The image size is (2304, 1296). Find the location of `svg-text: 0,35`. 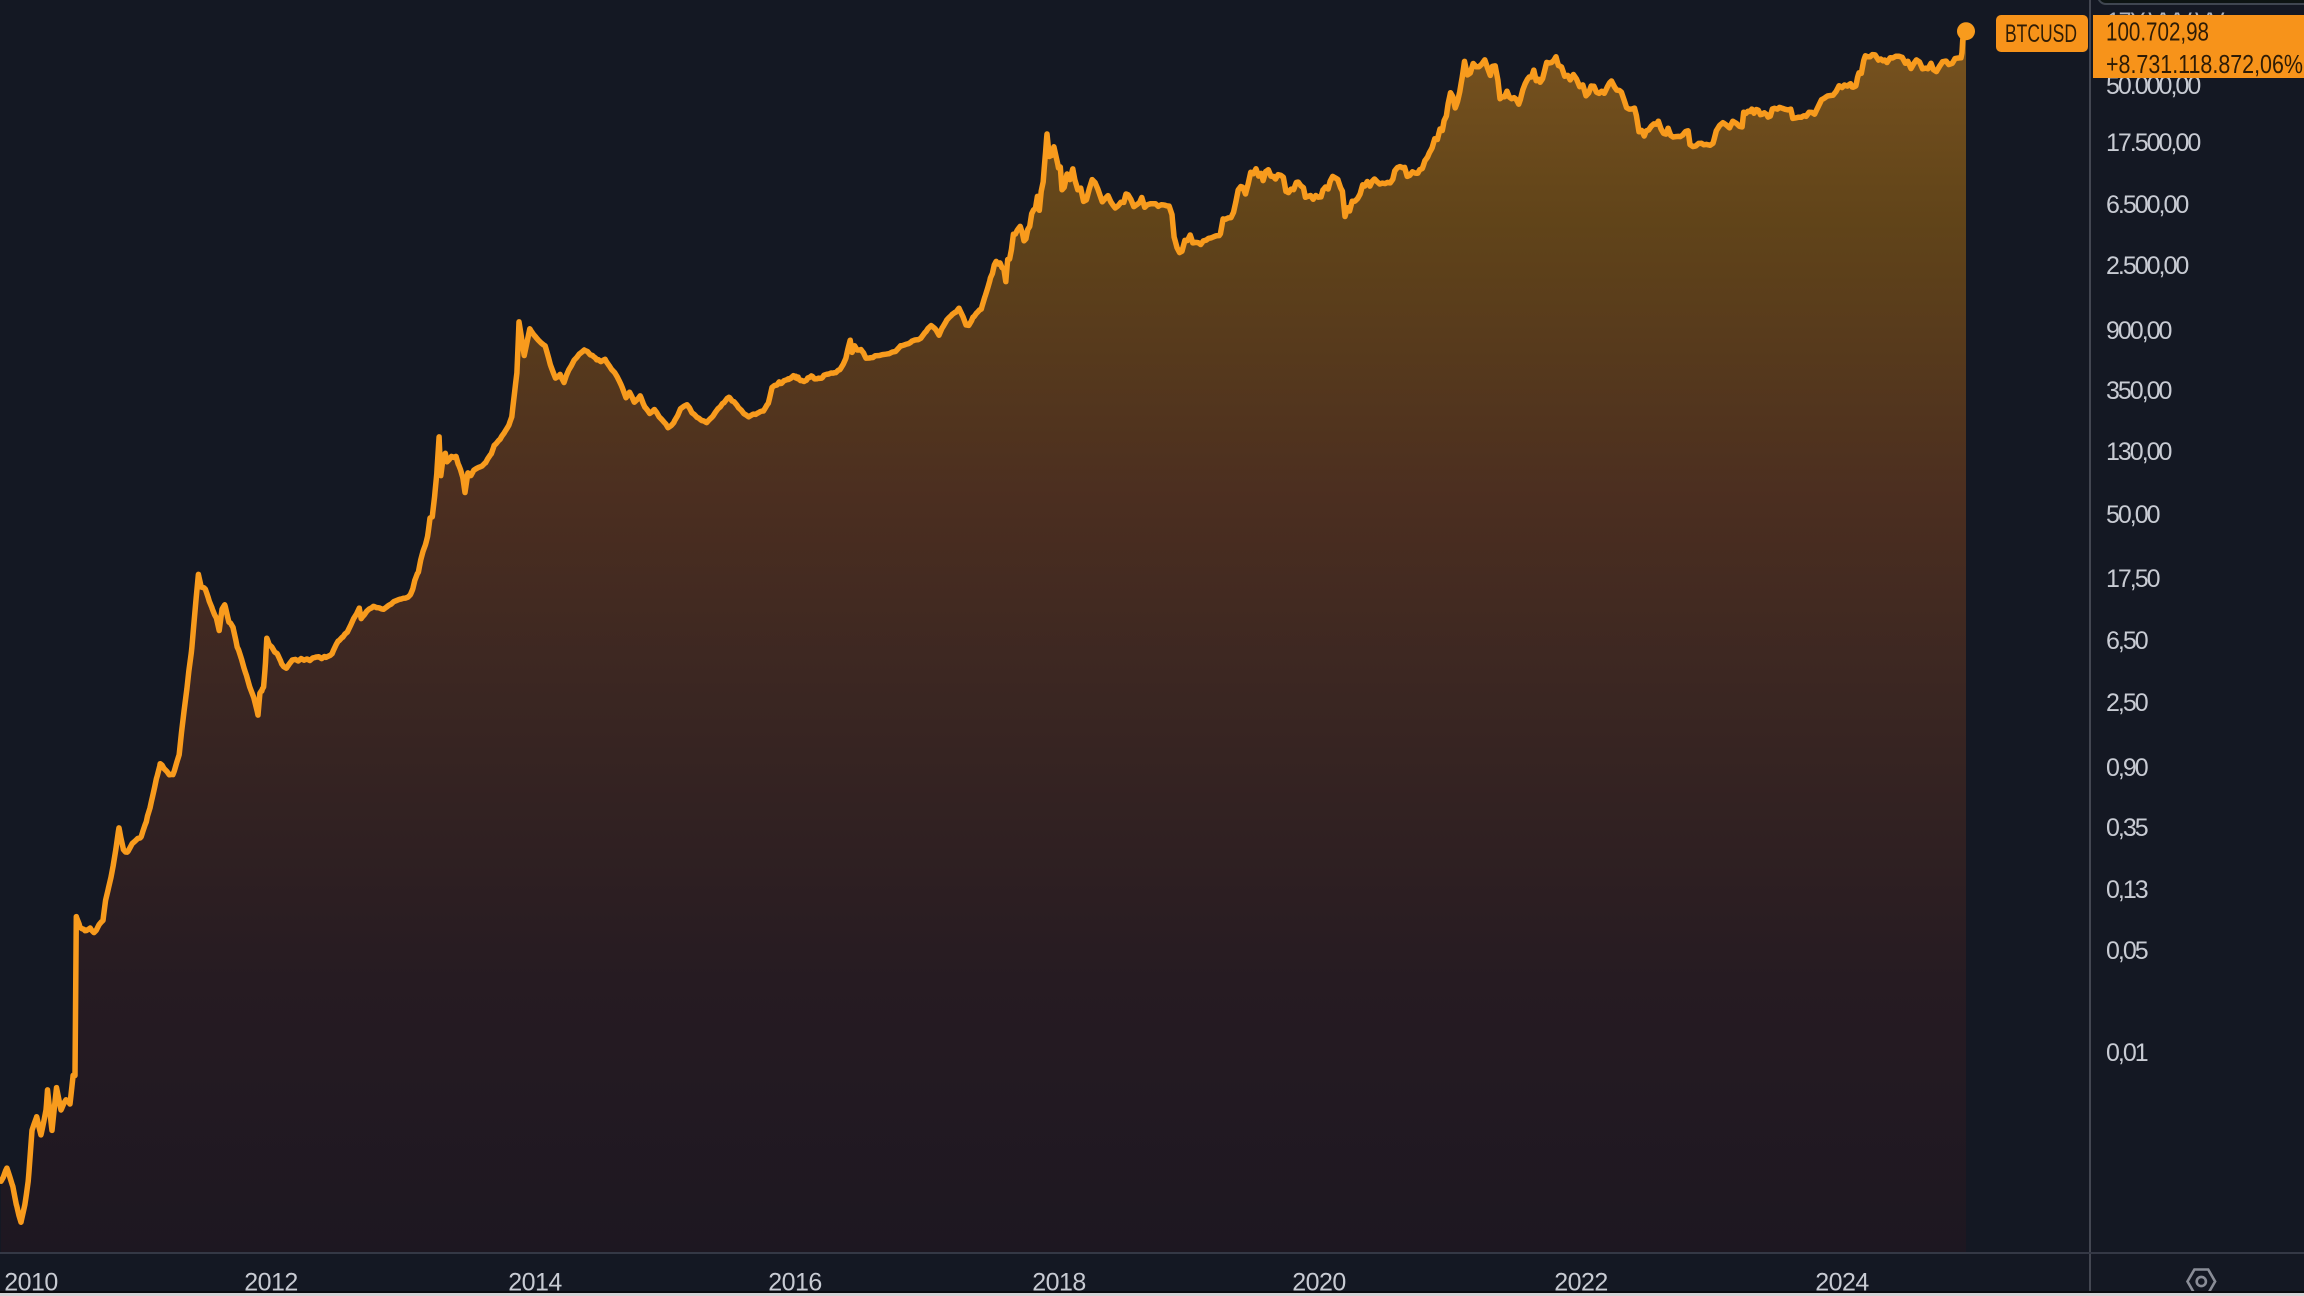

svg-text: 0,35 is located at coordinates (2127, 828).